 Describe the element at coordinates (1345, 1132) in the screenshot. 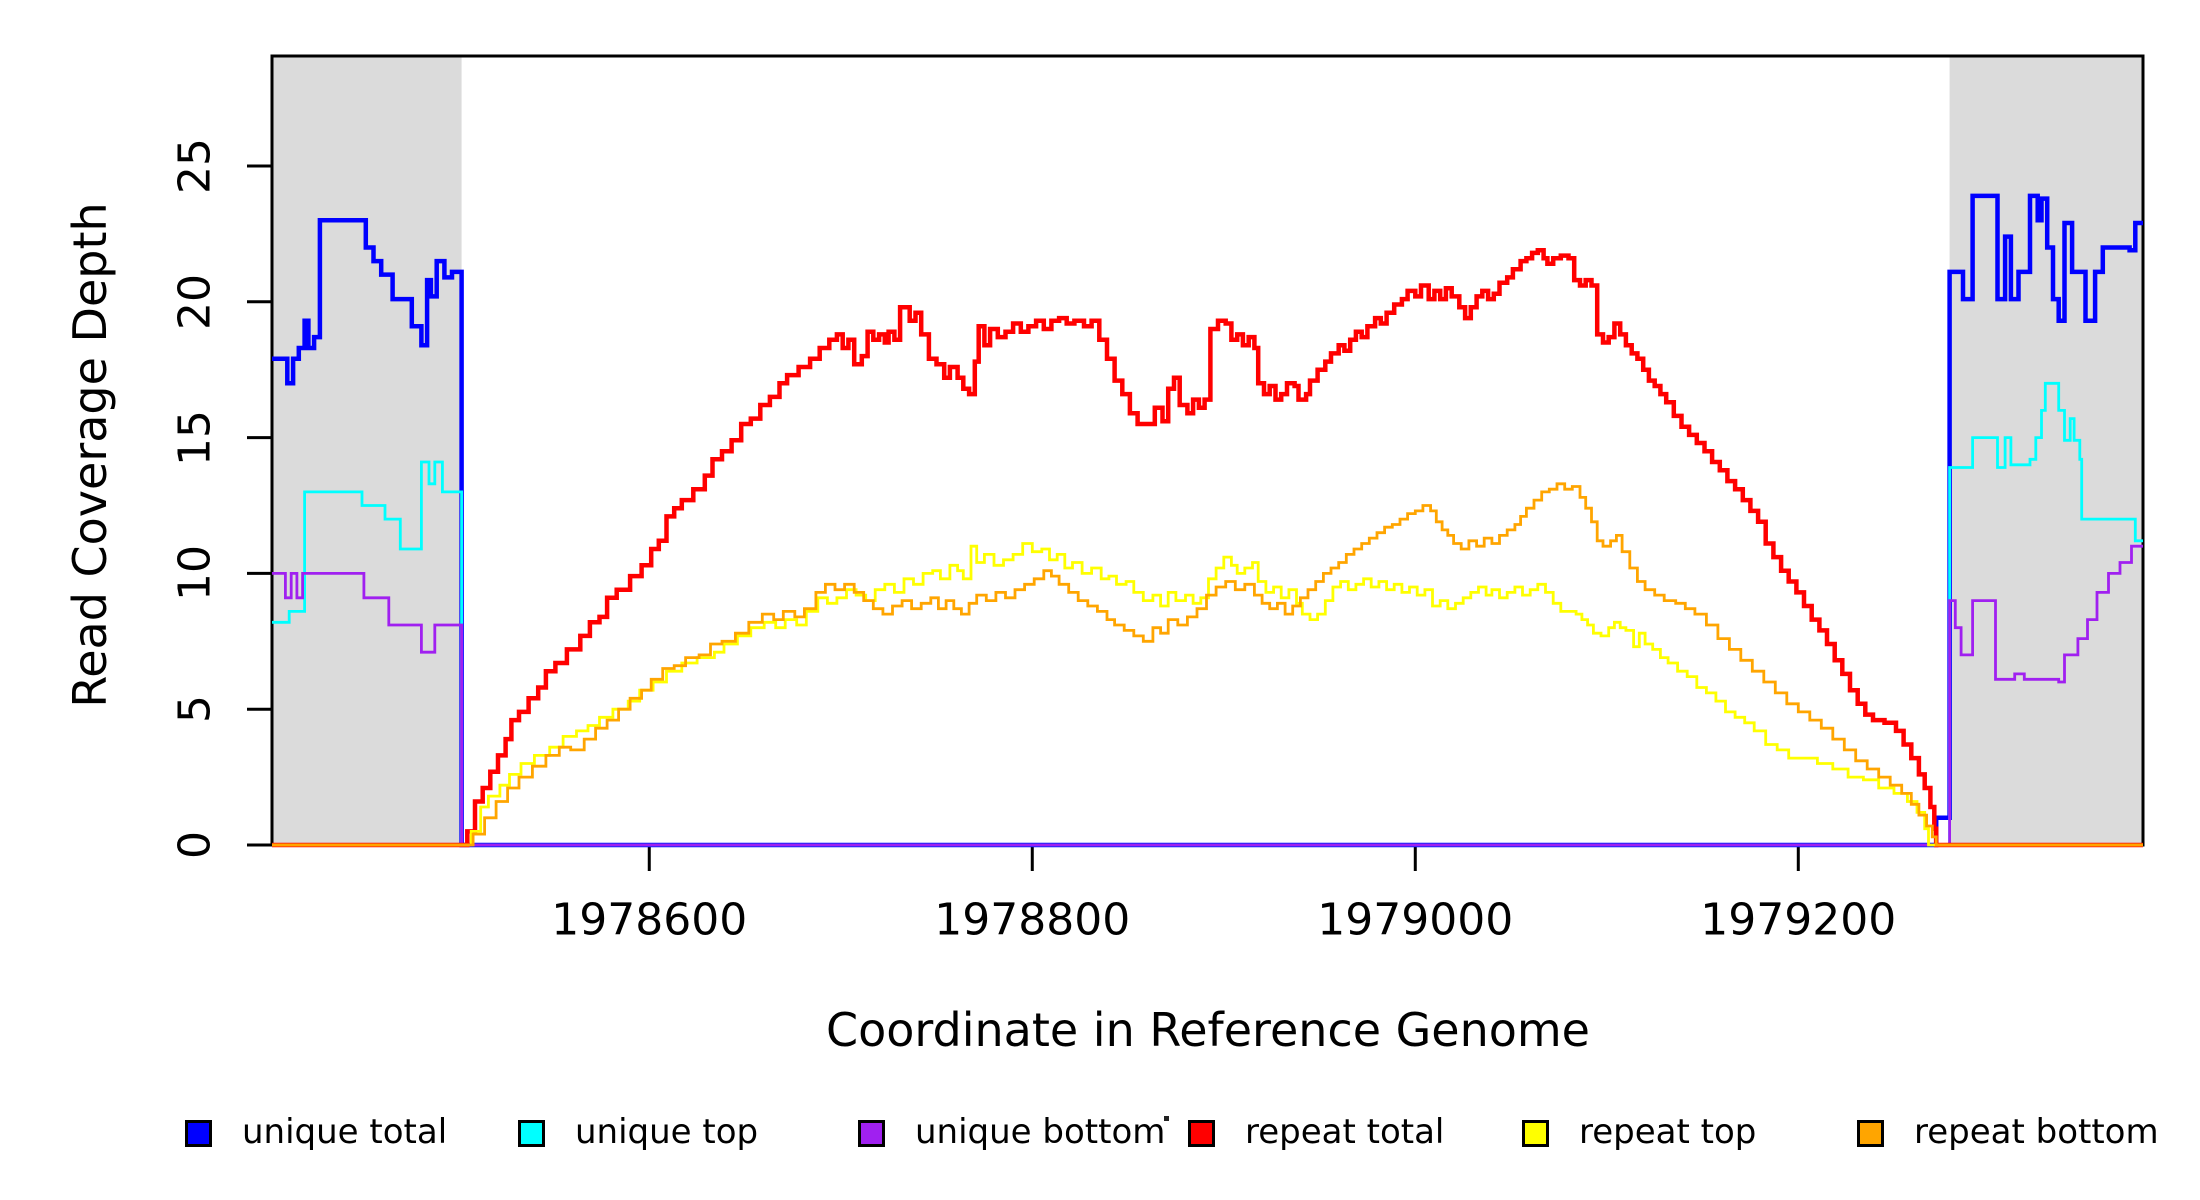

I see `legend-label: repeat total` at that location.